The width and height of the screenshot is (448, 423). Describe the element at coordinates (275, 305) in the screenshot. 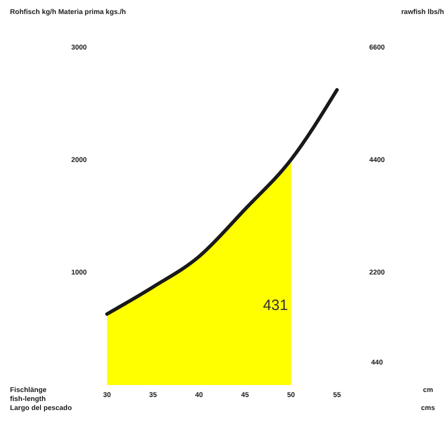

I see `annotation: 431` at that location.